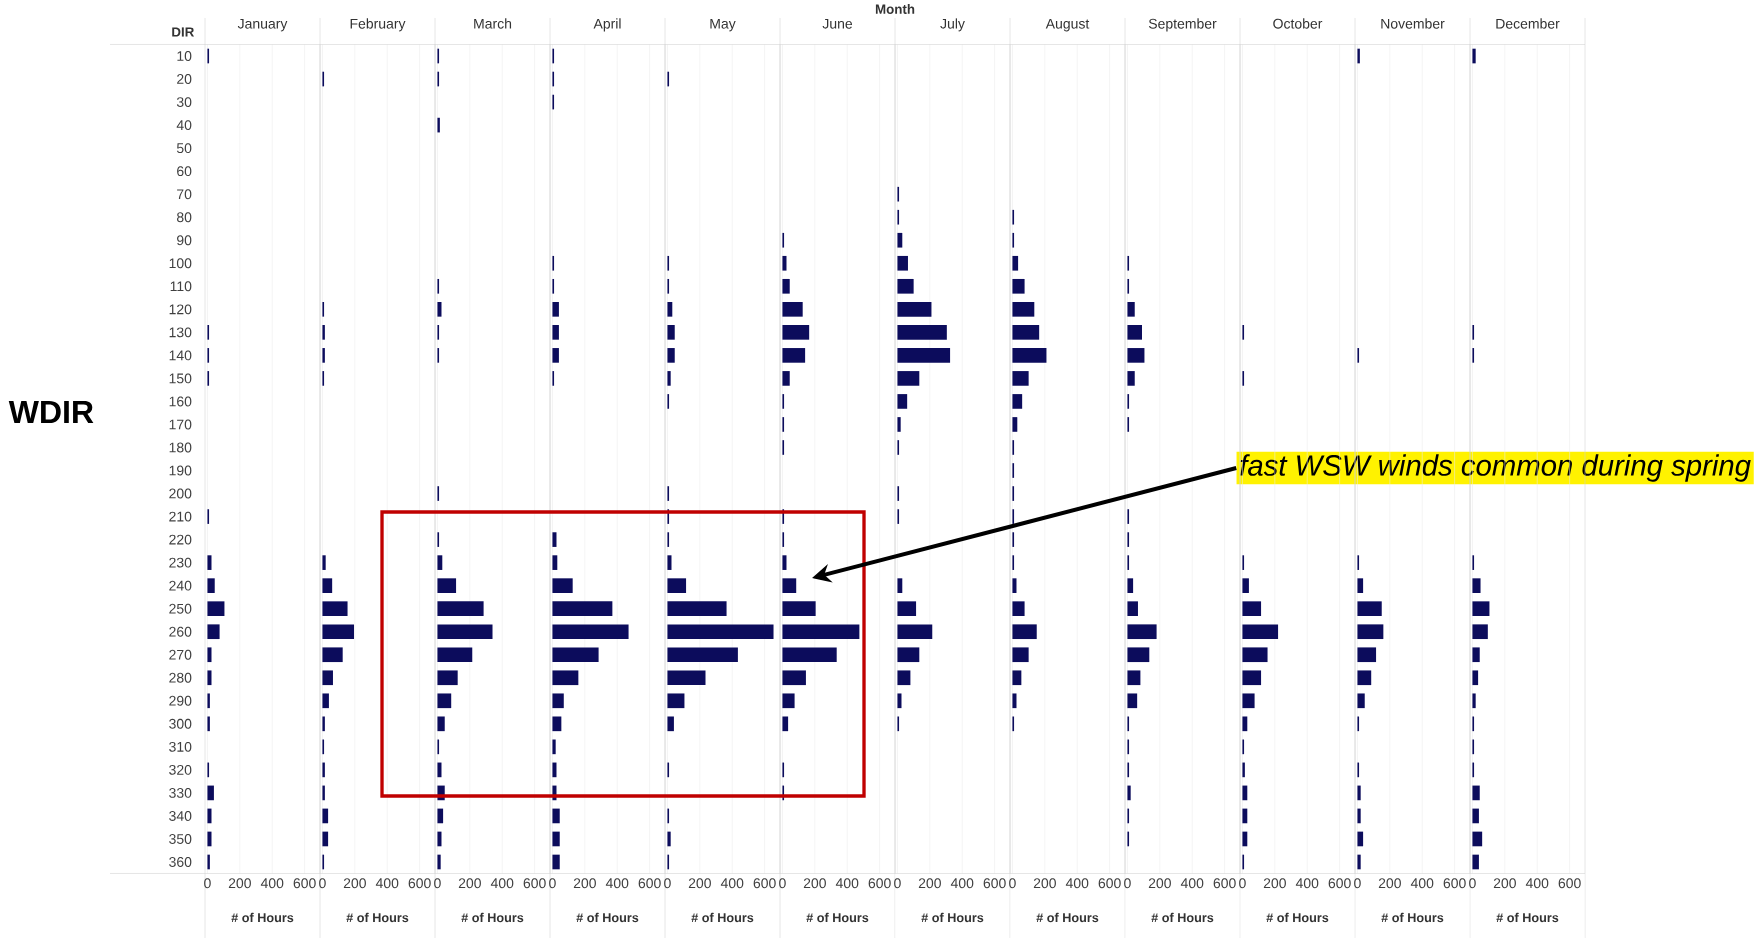 The width and height of the screenshot is (1756, 938). What do you see at coordinates (837, 23) in the screenshot?
I see `chart-title: June` at bounding box center [837, 23].